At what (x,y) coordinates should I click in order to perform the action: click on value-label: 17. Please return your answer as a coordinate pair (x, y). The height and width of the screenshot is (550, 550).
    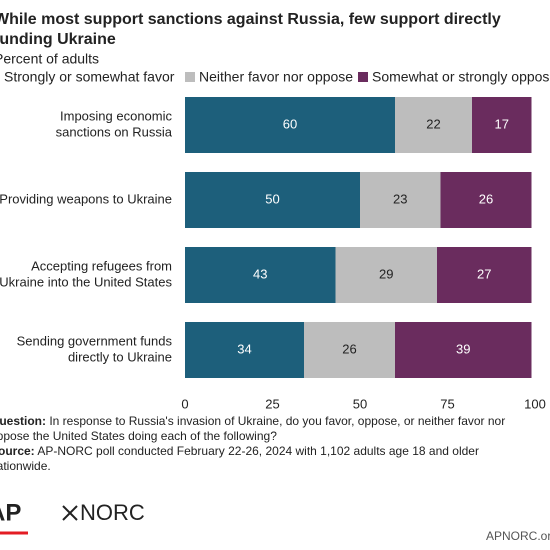
    Looking at the image, I should click on (502, 123).